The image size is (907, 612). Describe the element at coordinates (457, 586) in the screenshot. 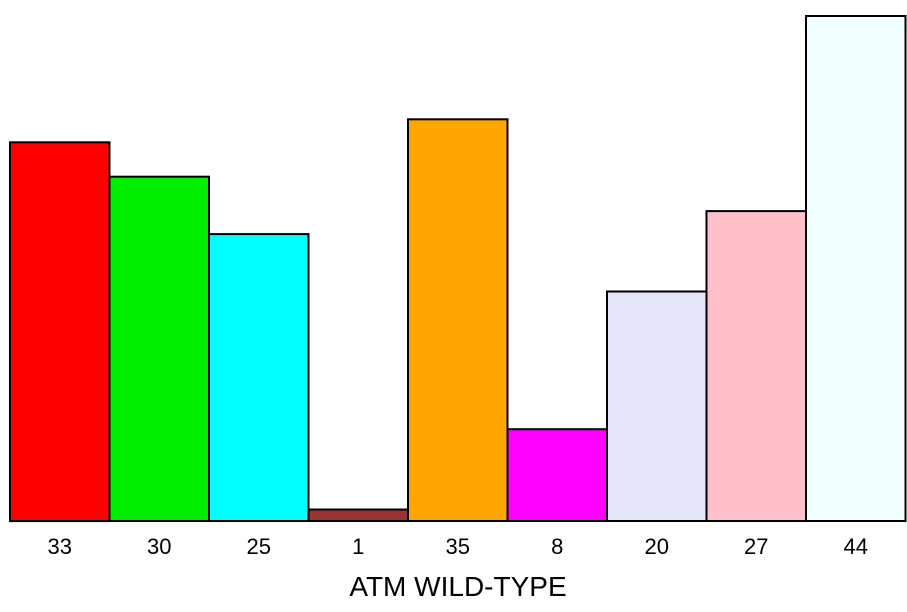

I see `x-axis-title: ATM WILD-TYPE` at that location.